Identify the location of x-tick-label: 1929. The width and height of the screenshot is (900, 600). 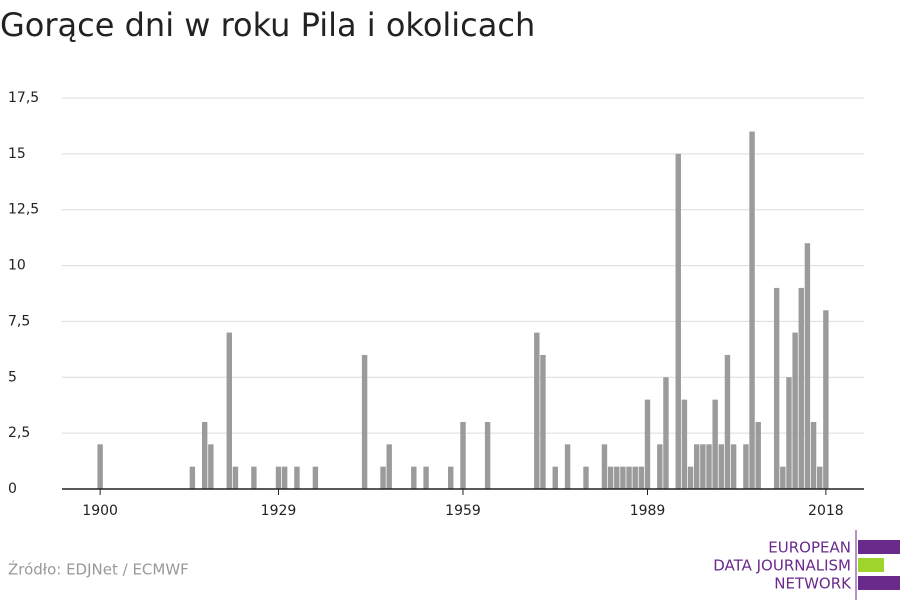
(279, 511).